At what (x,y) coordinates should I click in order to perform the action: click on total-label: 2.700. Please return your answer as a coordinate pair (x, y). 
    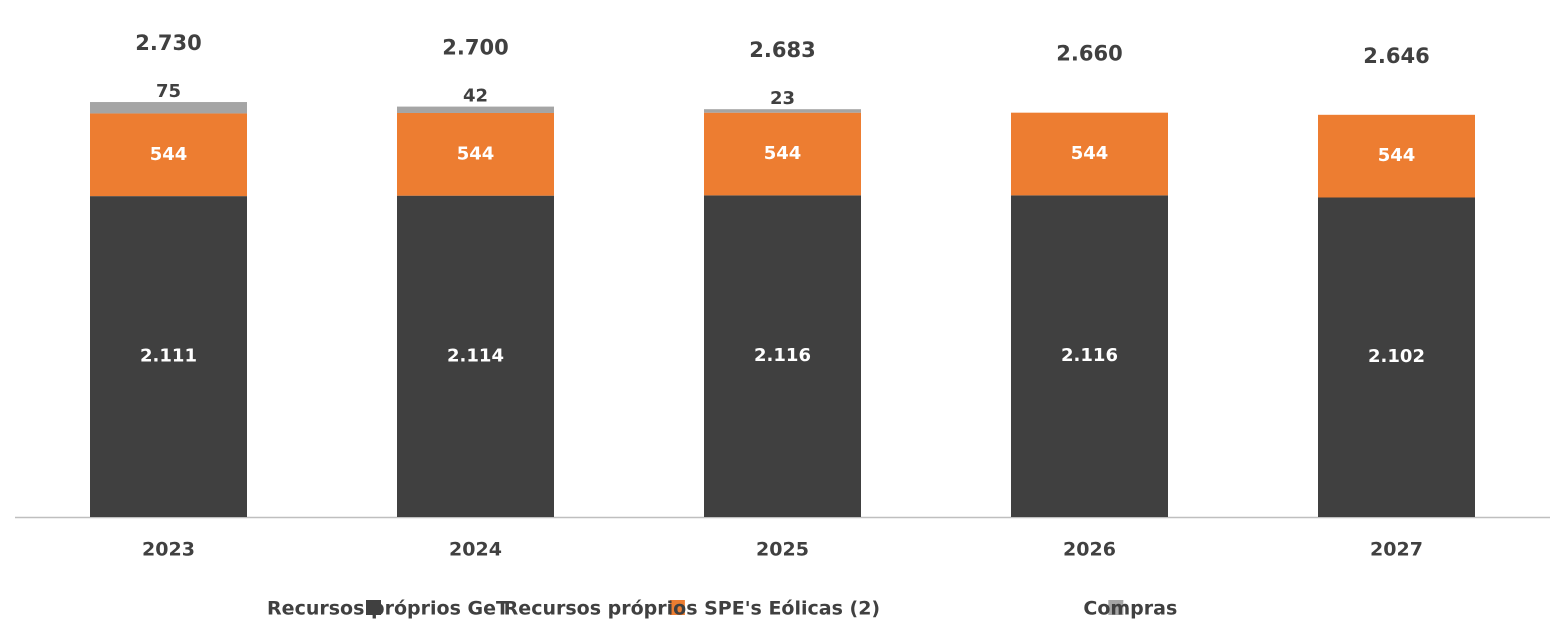
    Looking at the image, I should click on (475, 48).